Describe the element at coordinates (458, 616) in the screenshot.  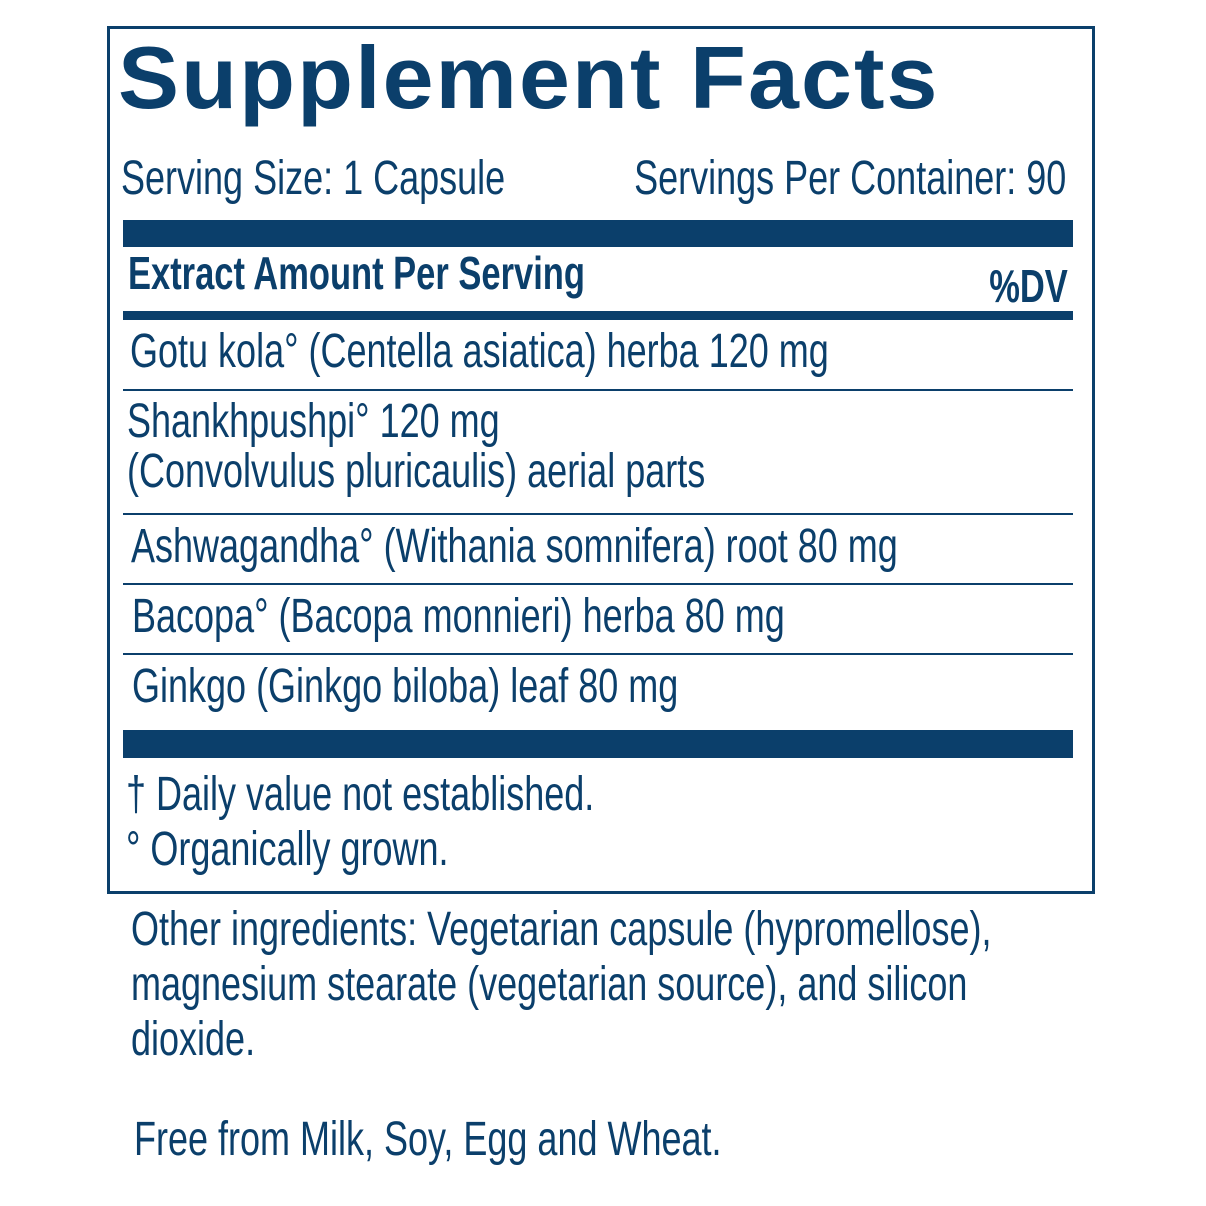
I see `ingredient-row: Bacopa° (Bacopa monnieri) herba 80 mg` at that location.